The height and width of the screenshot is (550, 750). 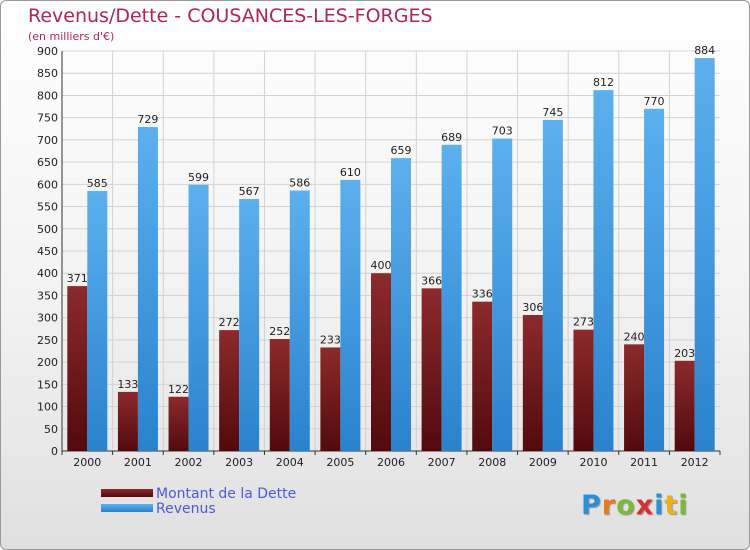 I want to click on x-tick-label: 2010, so click(x=593, y=462).